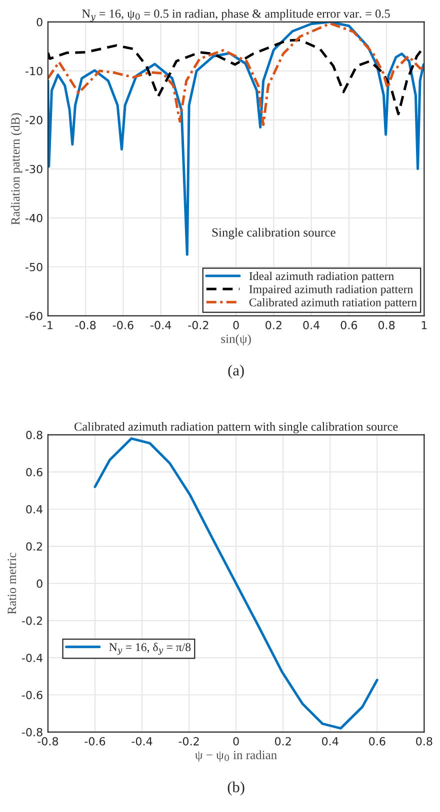 The image size is (440, 812). What do you see at coordinates (34, 509) in the screenshot?
I see `y-tick-label: 0.4` at bounding box center [34, 509].